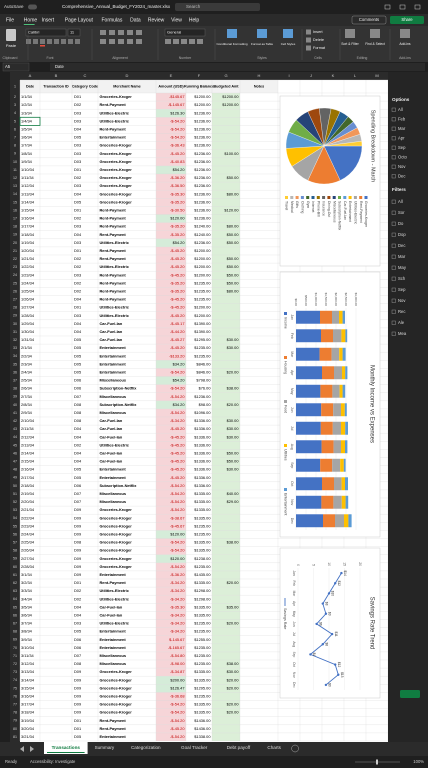 The height and width of the screenshot is (768, 428). Describe the element at coordinates (16, 67) in the screenshot. I see `name-box` at that location.